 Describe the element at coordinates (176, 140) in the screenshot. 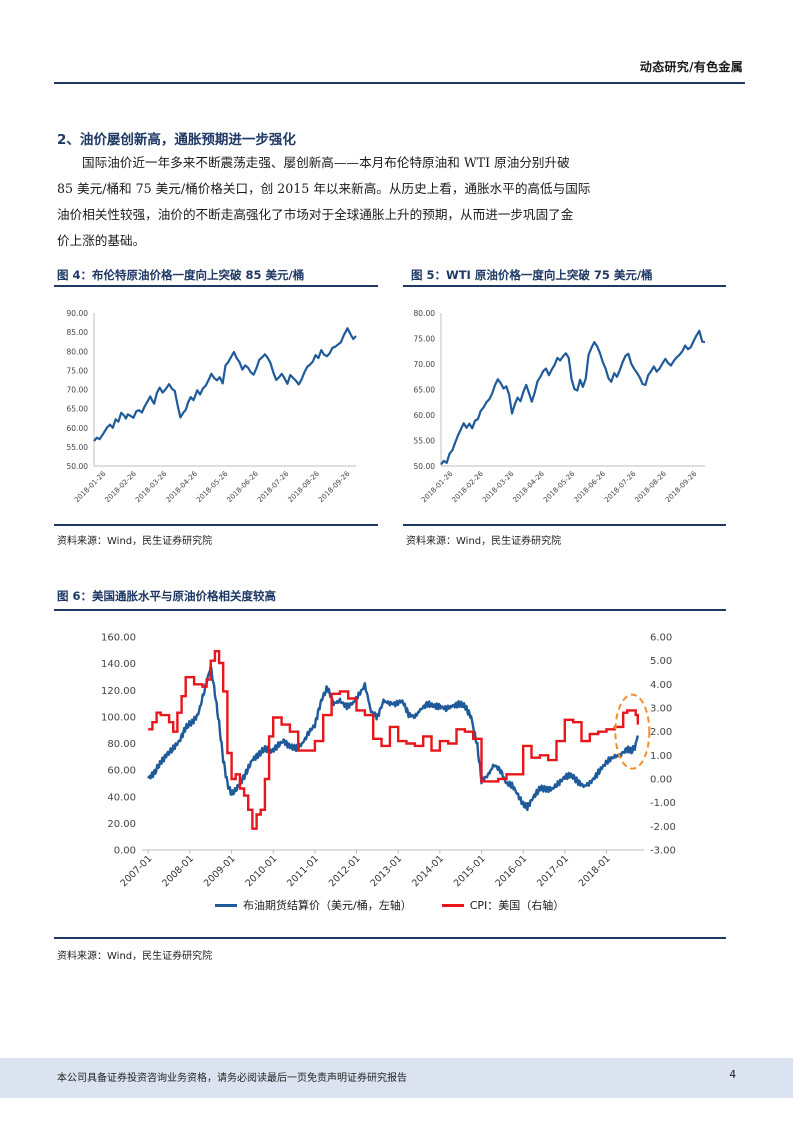

I see `section-title: 2、油价屡创新高，通胀预期进一步强化` at that location.